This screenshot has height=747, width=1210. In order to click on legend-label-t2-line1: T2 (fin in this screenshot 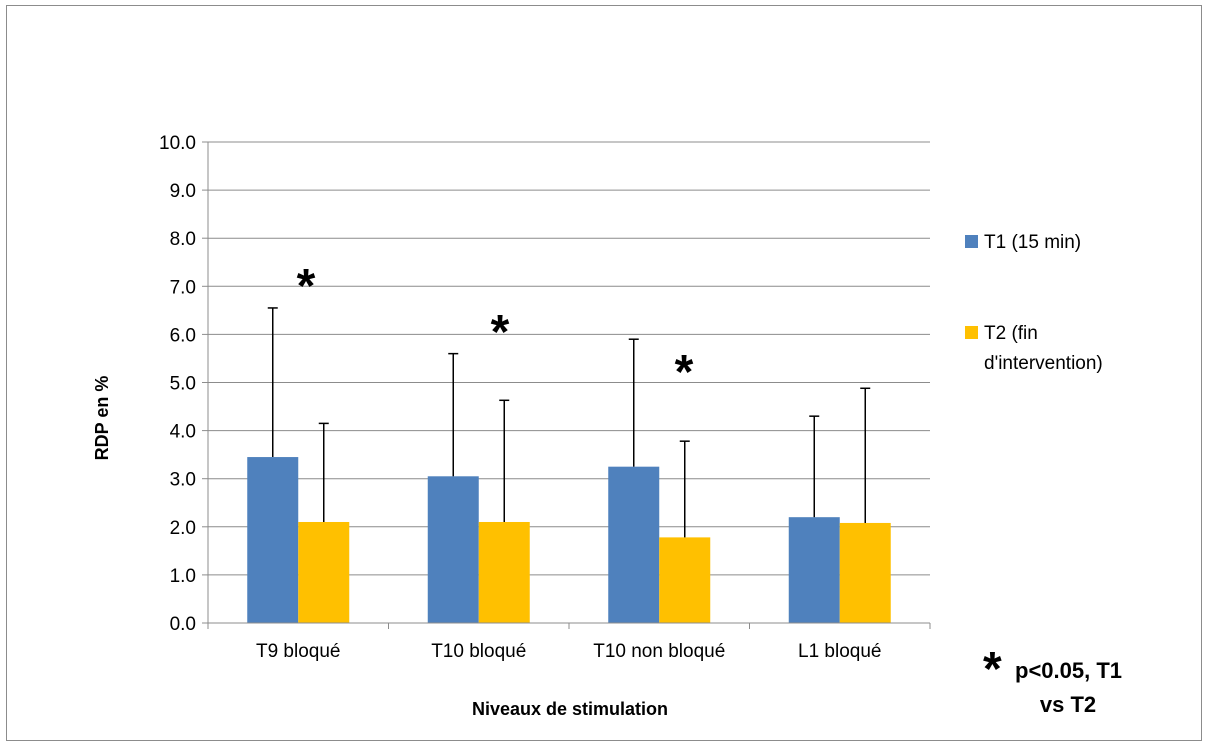, I will do `click(1011, 333)`.